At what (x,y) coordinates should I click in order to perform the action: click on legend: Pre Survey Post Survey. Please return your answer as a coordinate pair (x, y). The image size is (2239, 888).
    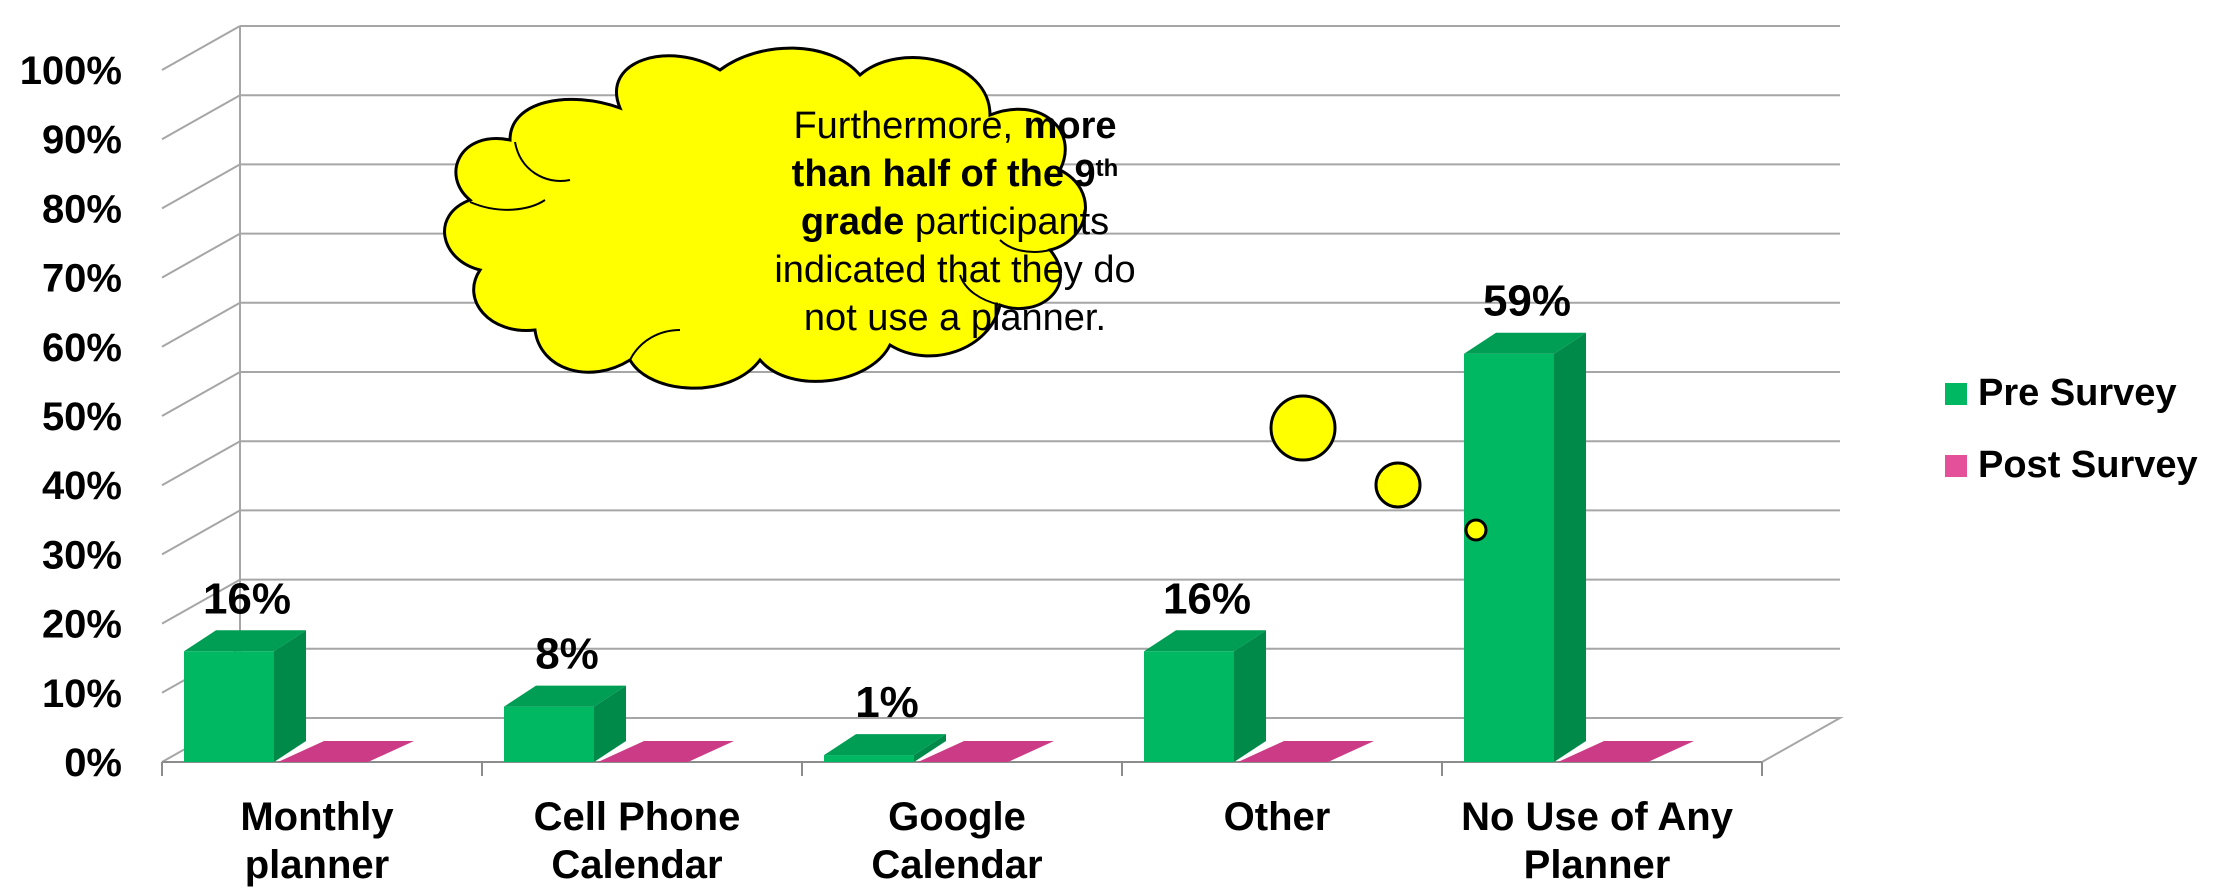
    Looking at the image, I should click on (2071, 429).